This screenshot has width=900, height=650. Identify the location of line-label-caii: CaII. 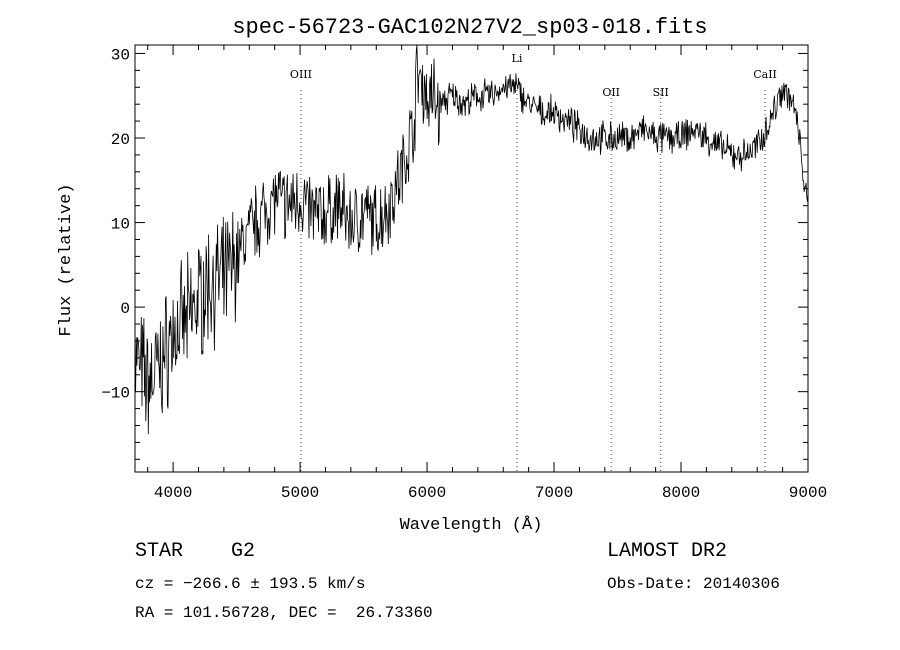
(765, 74).